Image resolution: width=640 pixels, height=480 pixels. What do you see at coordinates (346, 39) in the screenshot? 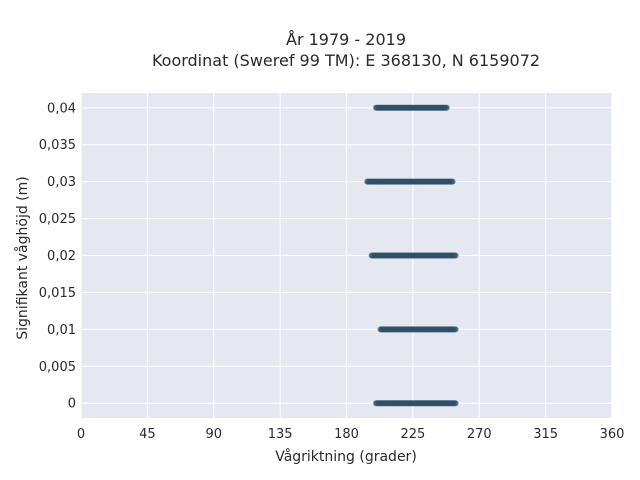
I see `chart-title-line-1: År 1979 - 2019` at bounding box center [346, 39].